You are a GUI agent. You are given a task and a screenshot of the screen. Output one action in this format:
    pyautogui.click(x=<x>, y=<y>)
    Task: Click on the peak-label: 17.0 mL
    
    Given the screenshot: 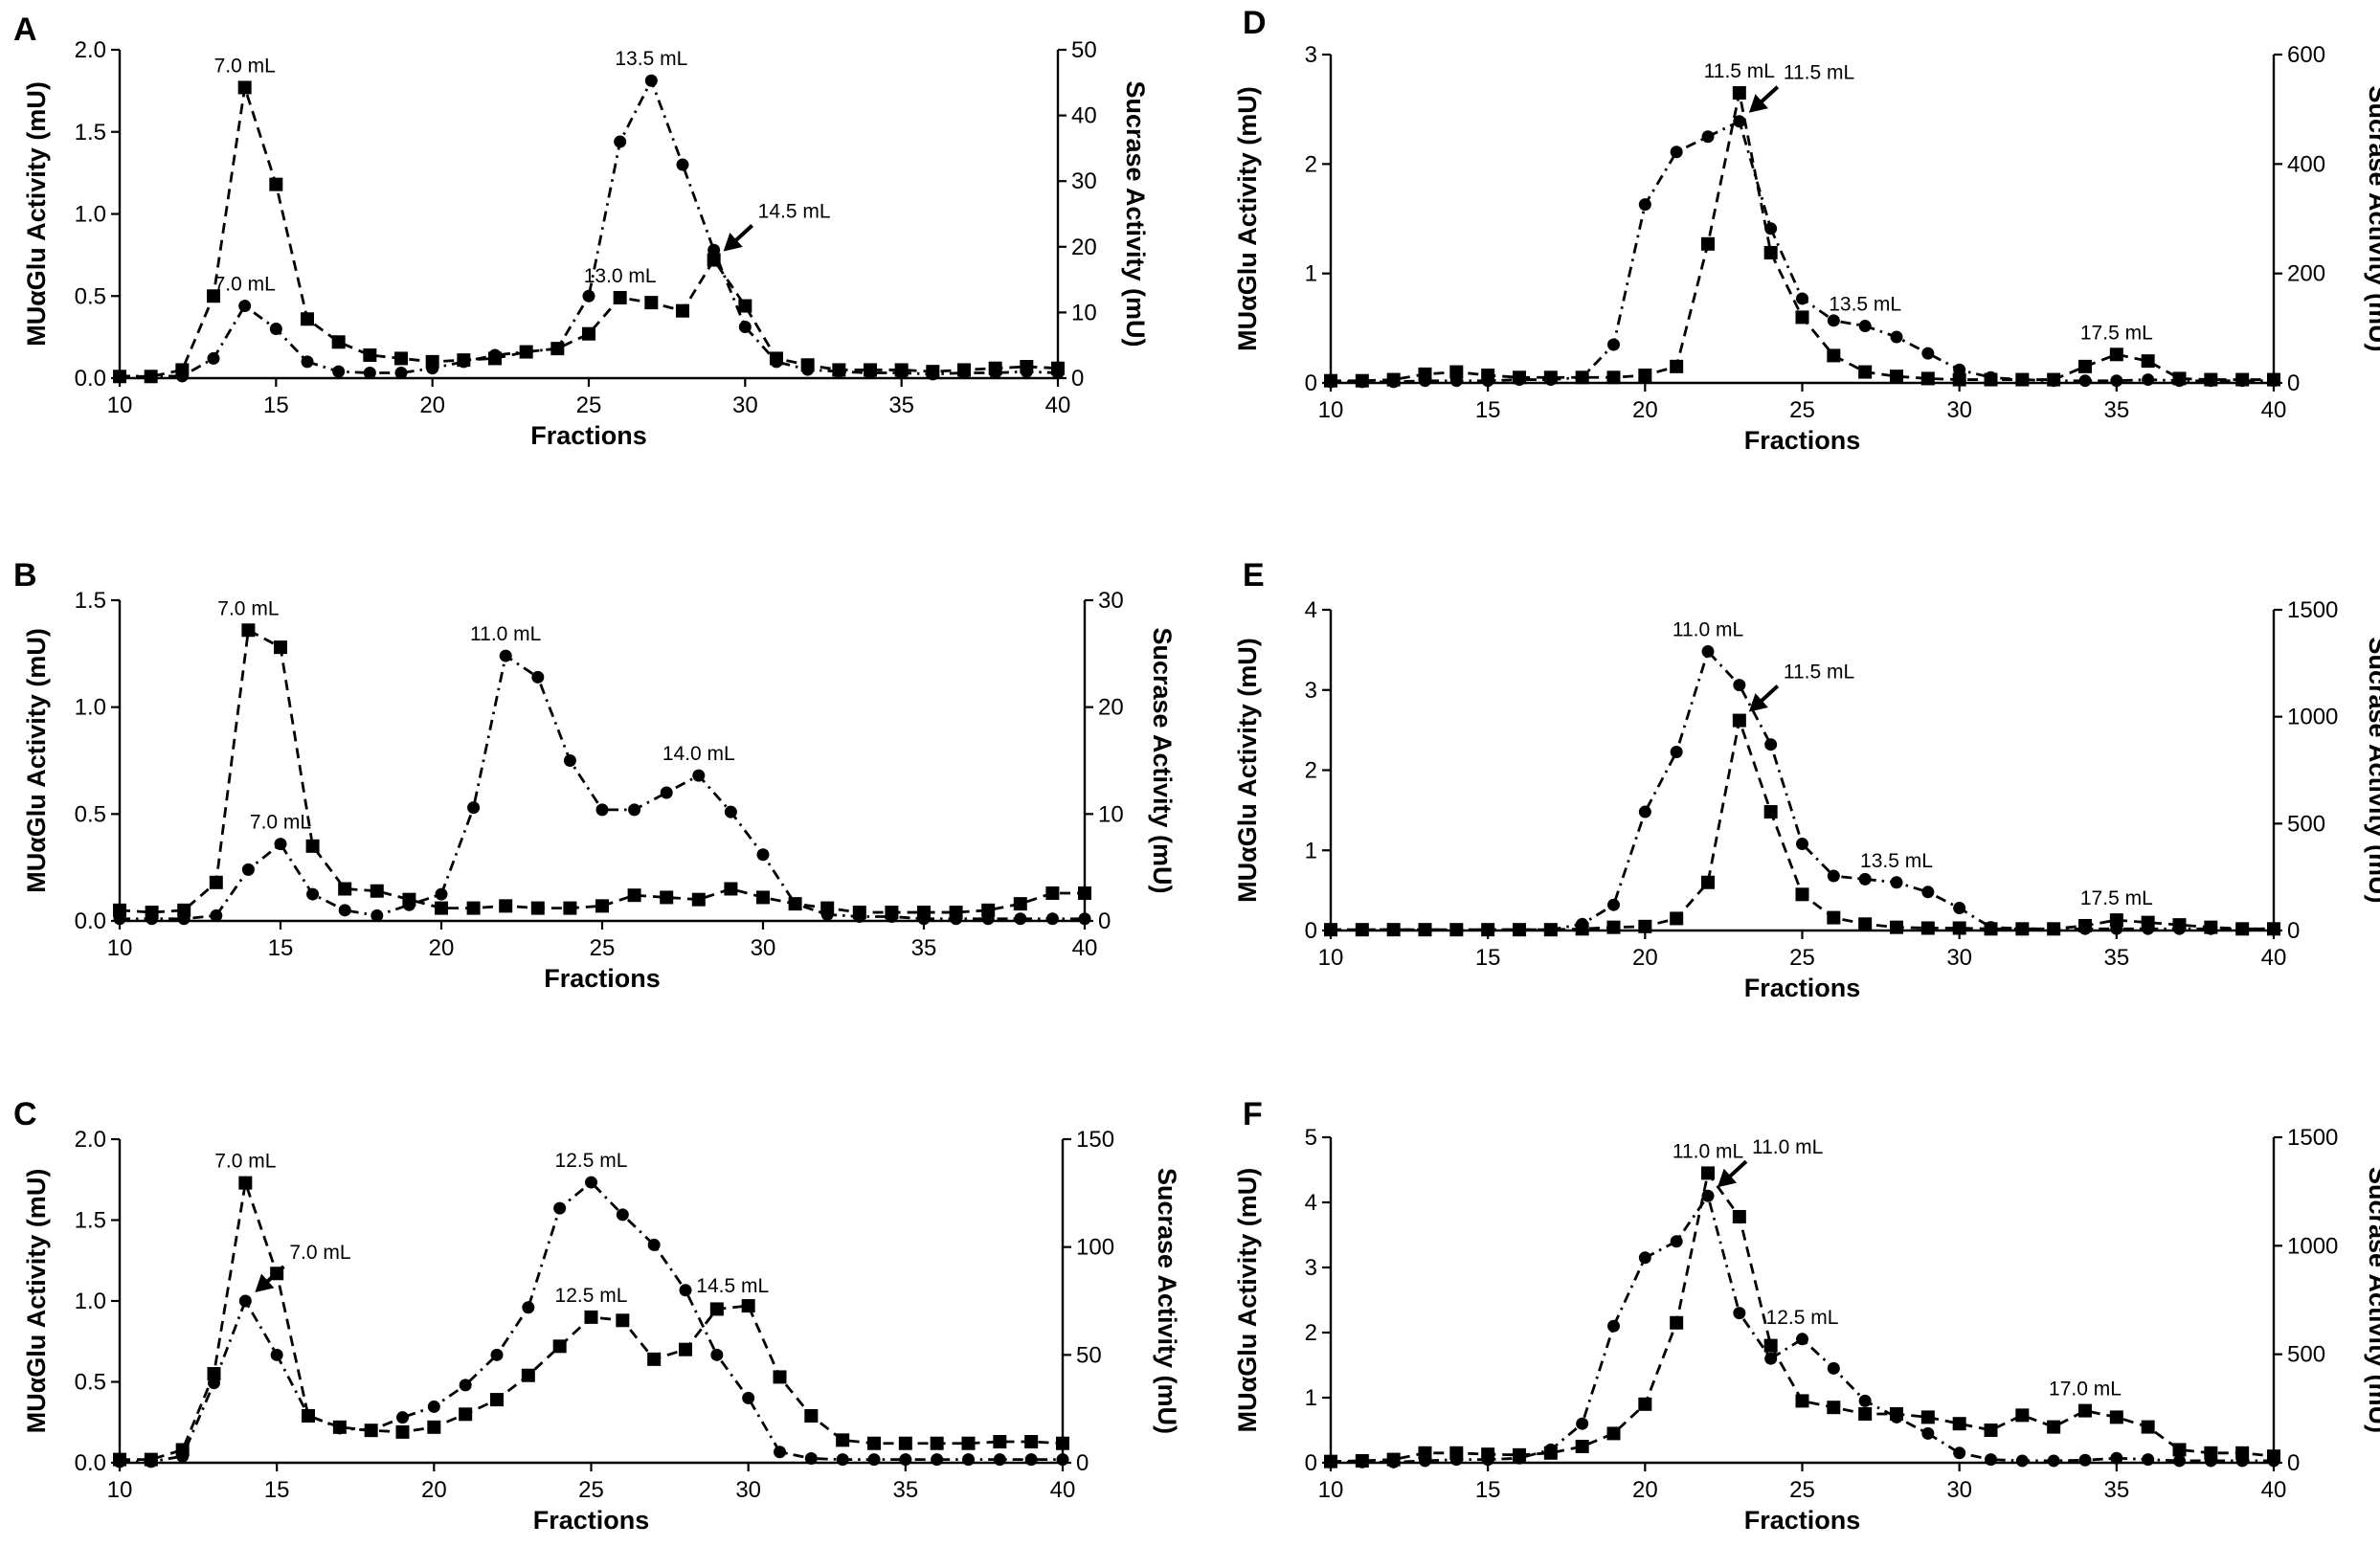 What is the action you would take?
    pyautogui.click(x=2085, y=1390)
    